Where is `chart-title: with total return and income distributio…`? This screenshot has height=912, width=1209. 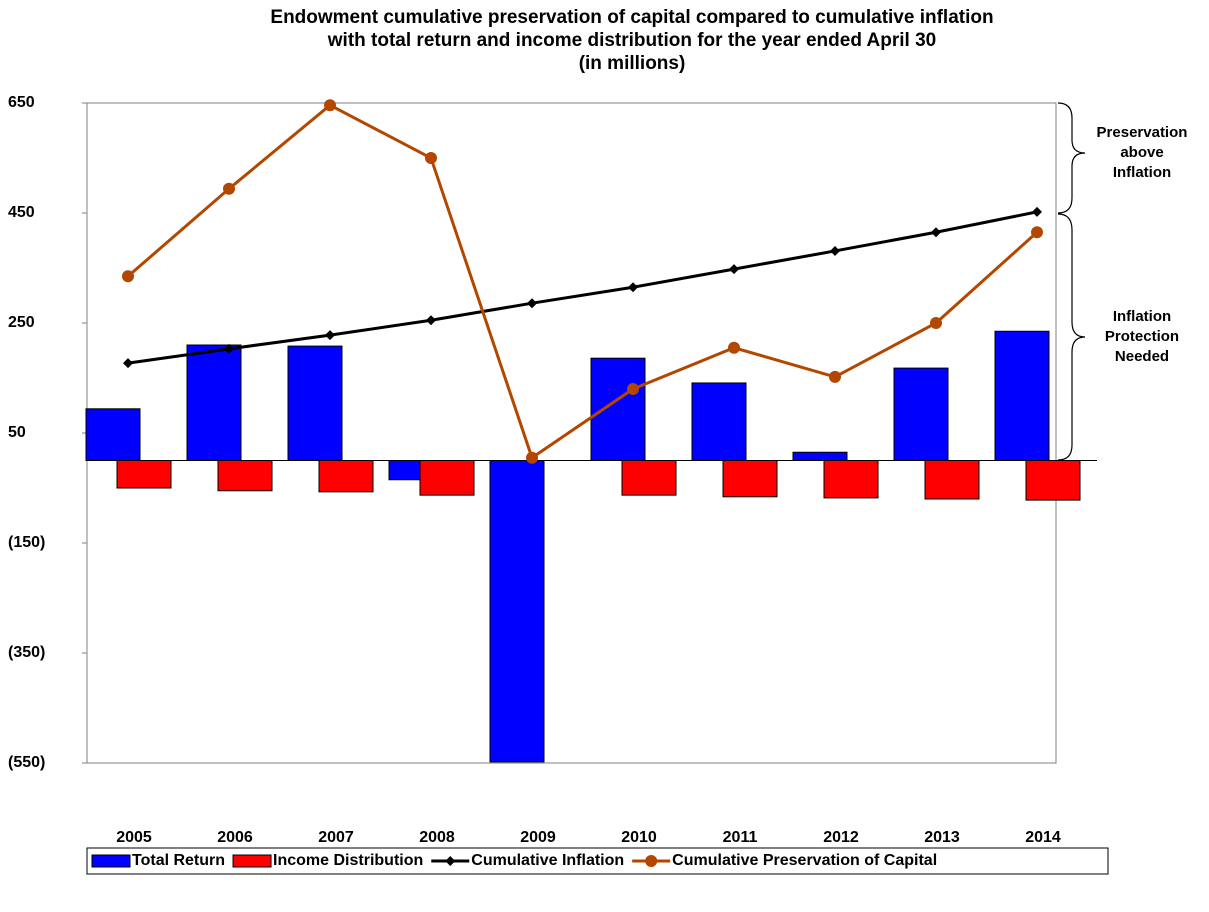
chart-title: with total return and income distributio… is located at coordinates (631, 40).